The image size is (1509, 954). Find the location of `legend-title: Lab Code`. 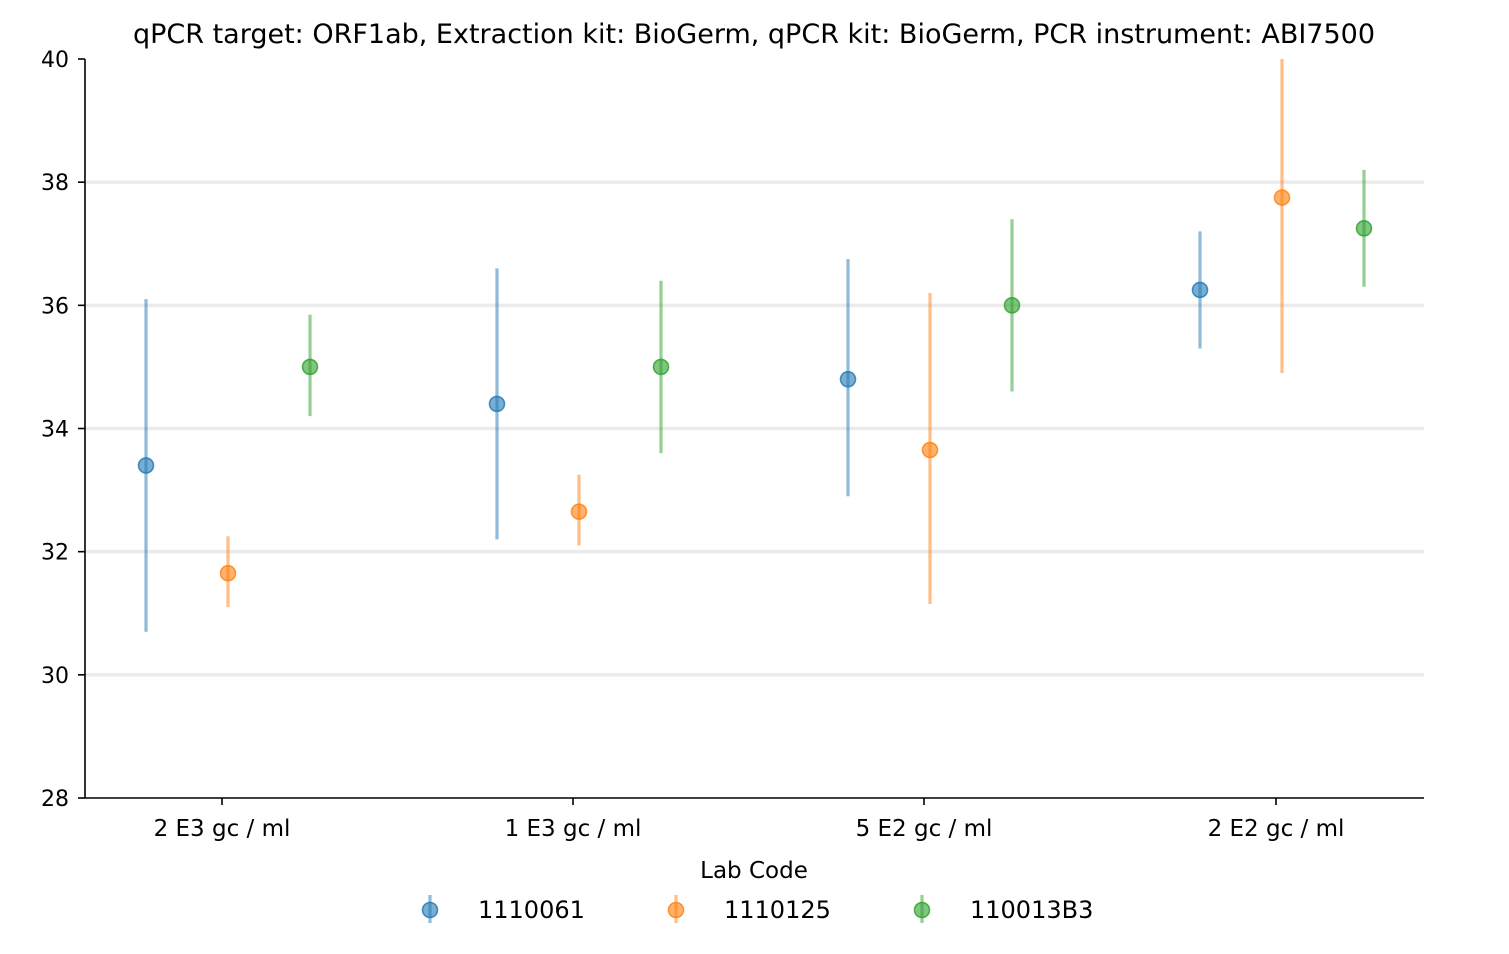

legend-title: Lab Code is located at coordinates (754, 871).